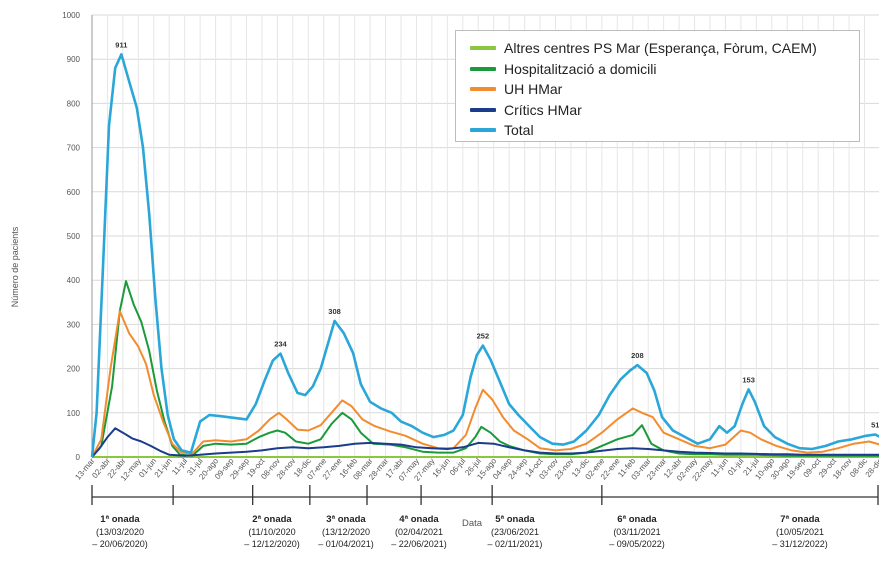 Image resolution: width=879 pixels, height=571 pixels. I want to click on legend-swatch-total, so click(483, 130).